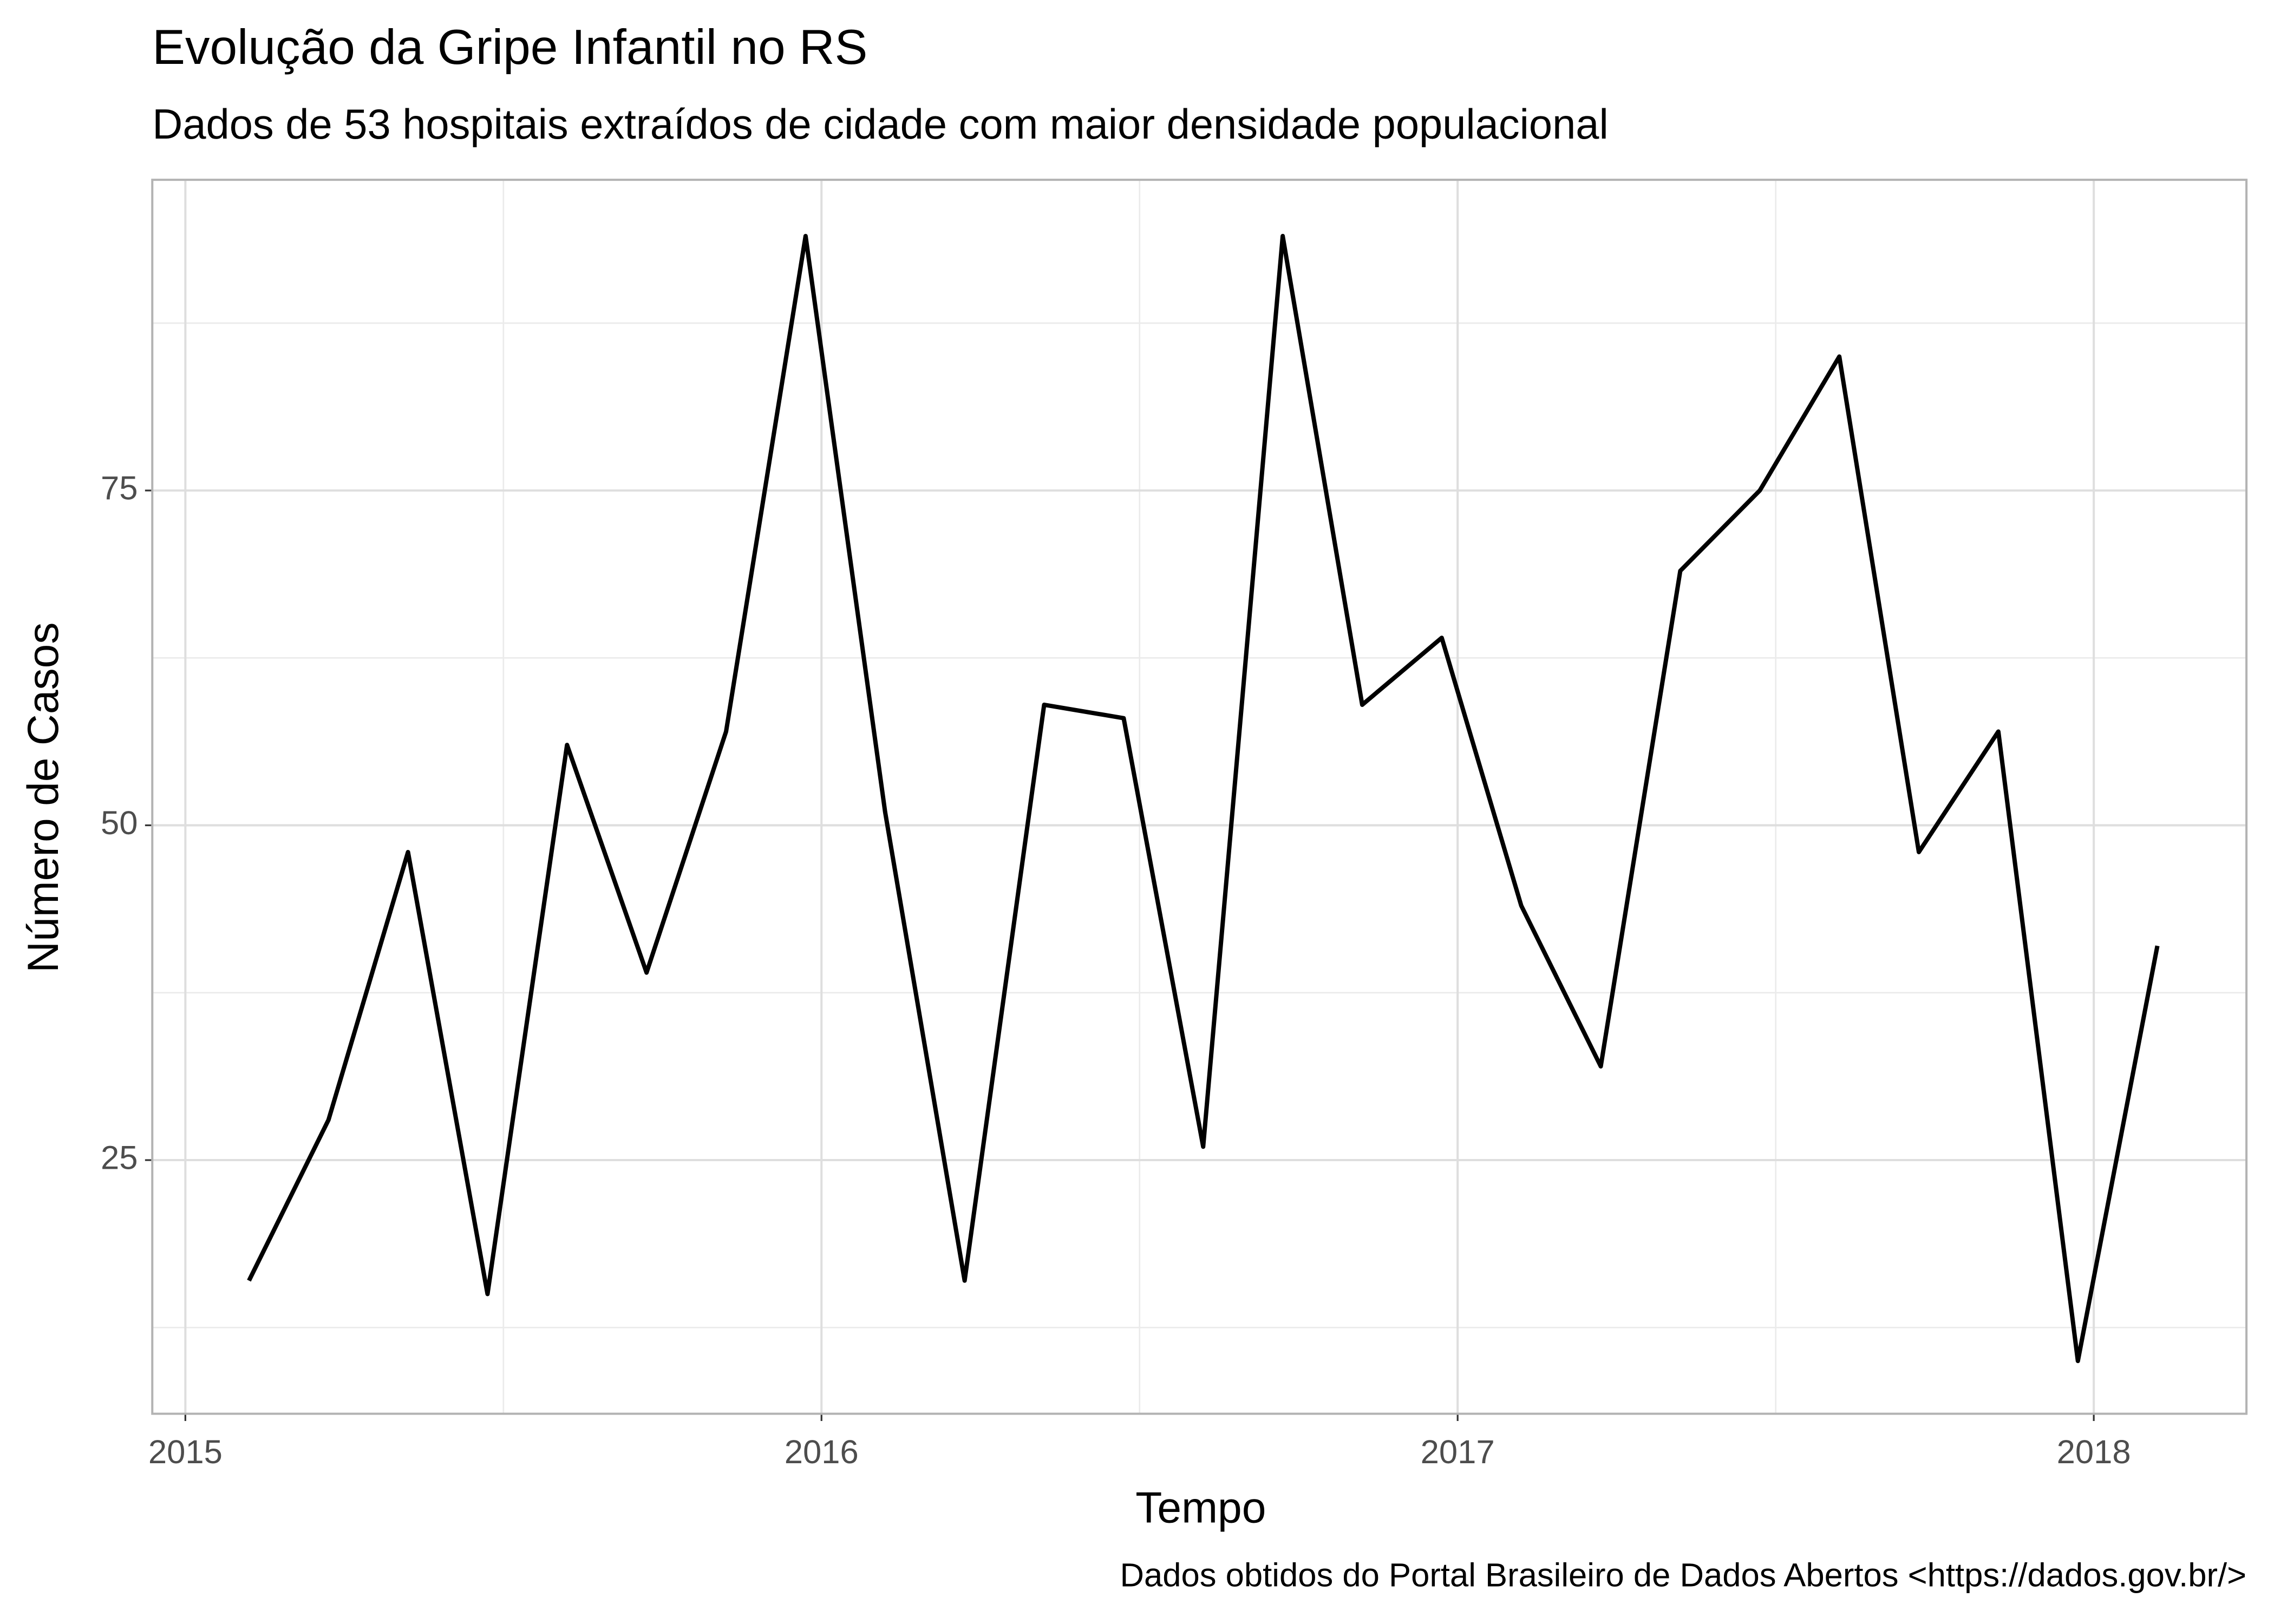  I want to click on y-tick-label: 25, so click(120, 1157).